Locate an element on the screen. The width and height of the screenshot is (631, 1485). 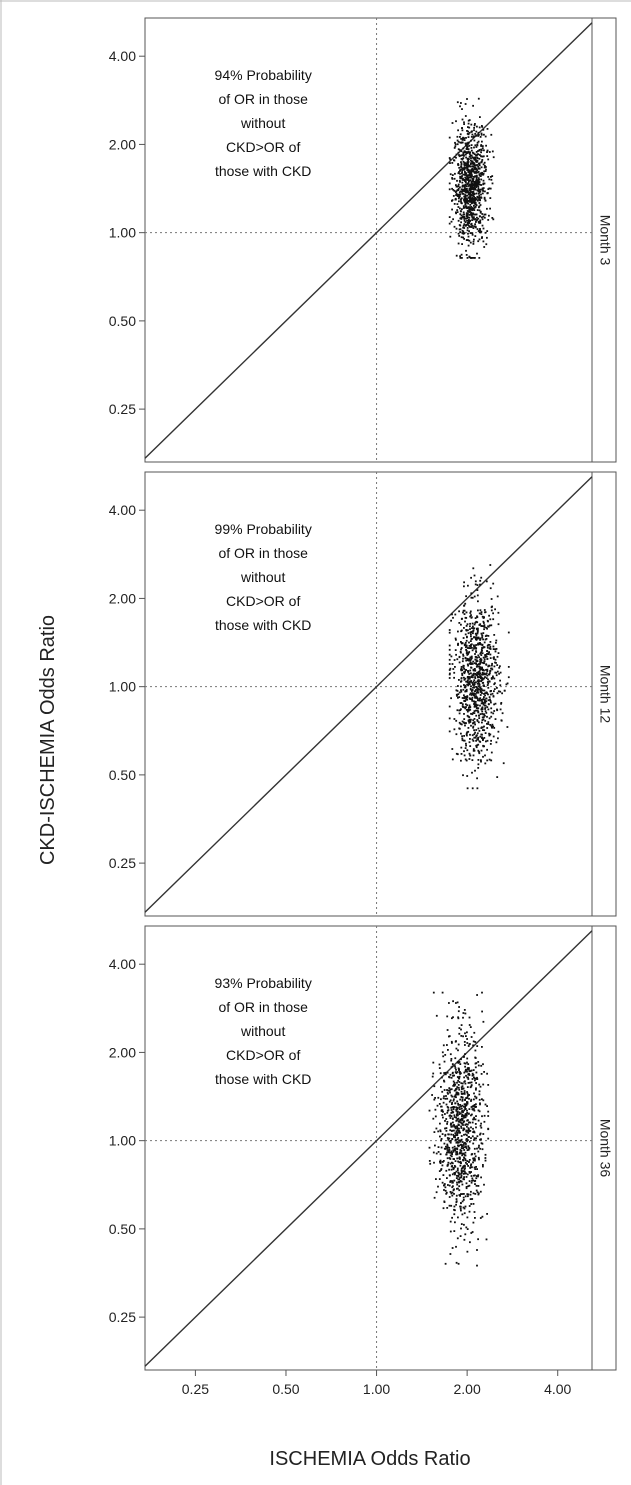
x-tick-label: 0.50 is located at coordinates (285, 1389).